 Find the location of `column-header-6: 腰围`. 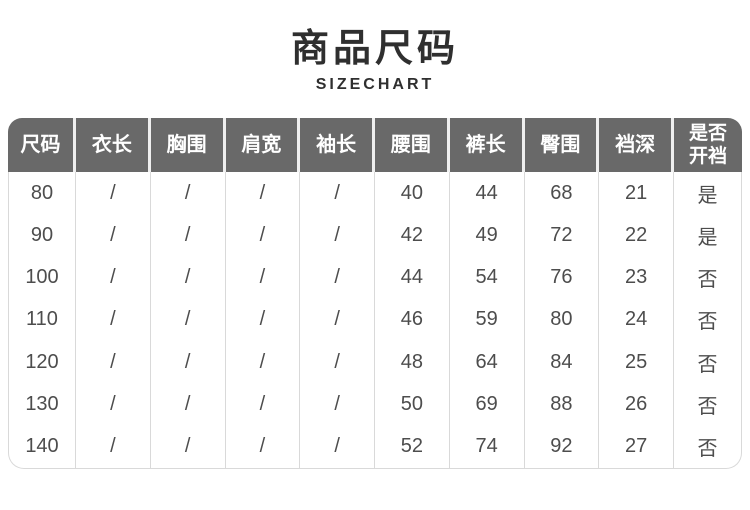

column-header-6: 腰围 is located at coordinates (412, 145).